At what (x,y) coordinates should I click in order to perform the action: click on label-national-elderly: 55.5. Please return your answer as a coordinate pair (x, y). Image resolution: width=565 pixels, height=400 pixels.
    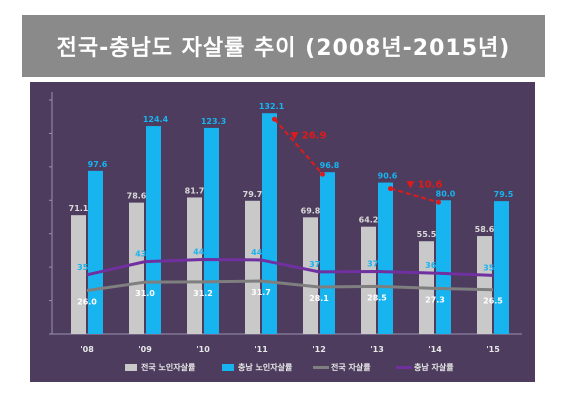
    Looking at the image, I should click on (427, 234).